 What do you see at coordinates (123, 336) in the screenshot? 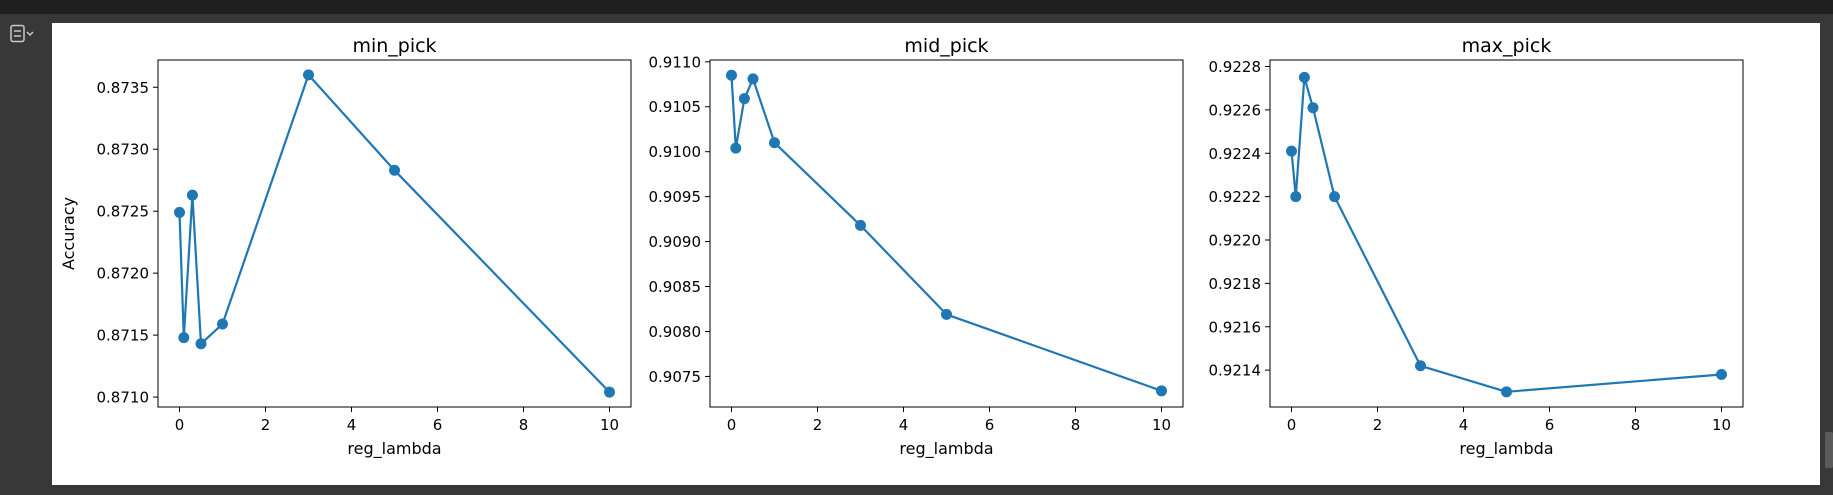
I see `y-tick-label: 0.8715` at bounding box center [123, 336].